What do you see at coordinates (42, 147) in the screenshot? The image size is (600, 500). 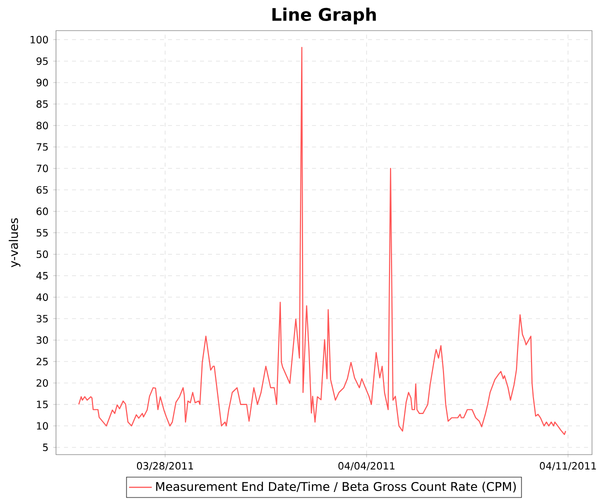 I see `y-tick-label: 75` at bounding box center [42, 147].